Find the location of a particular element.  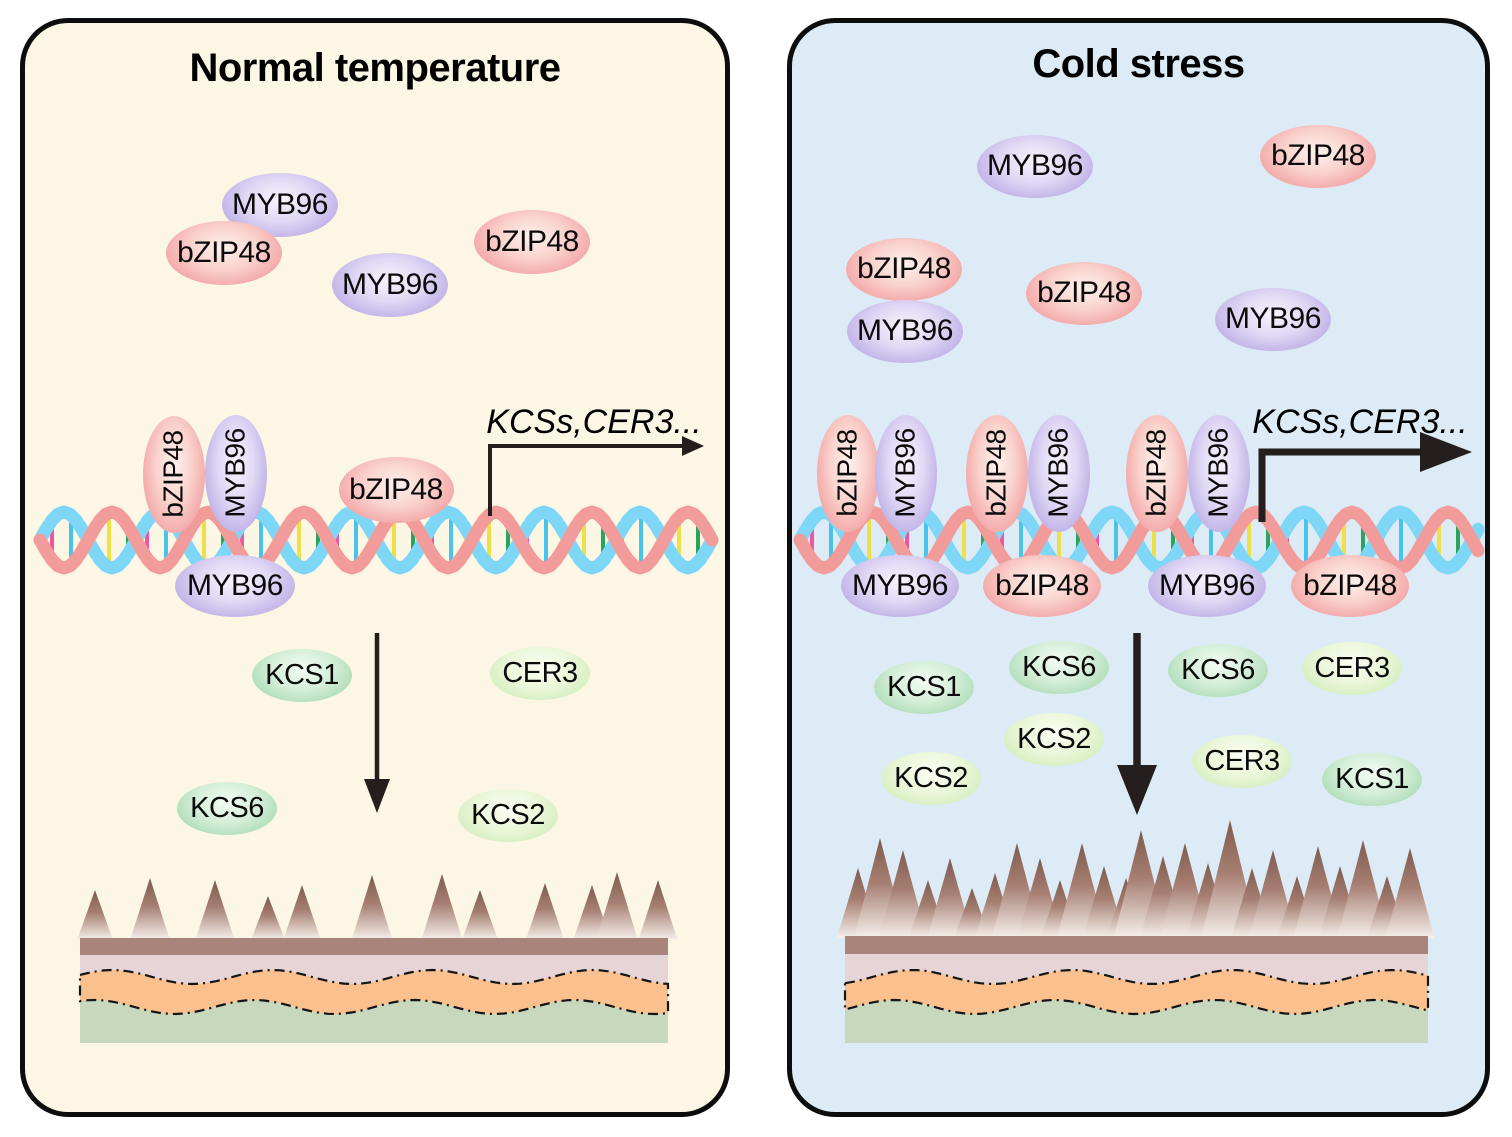

epidermis-layer is located at coordinates (1136, 1021).